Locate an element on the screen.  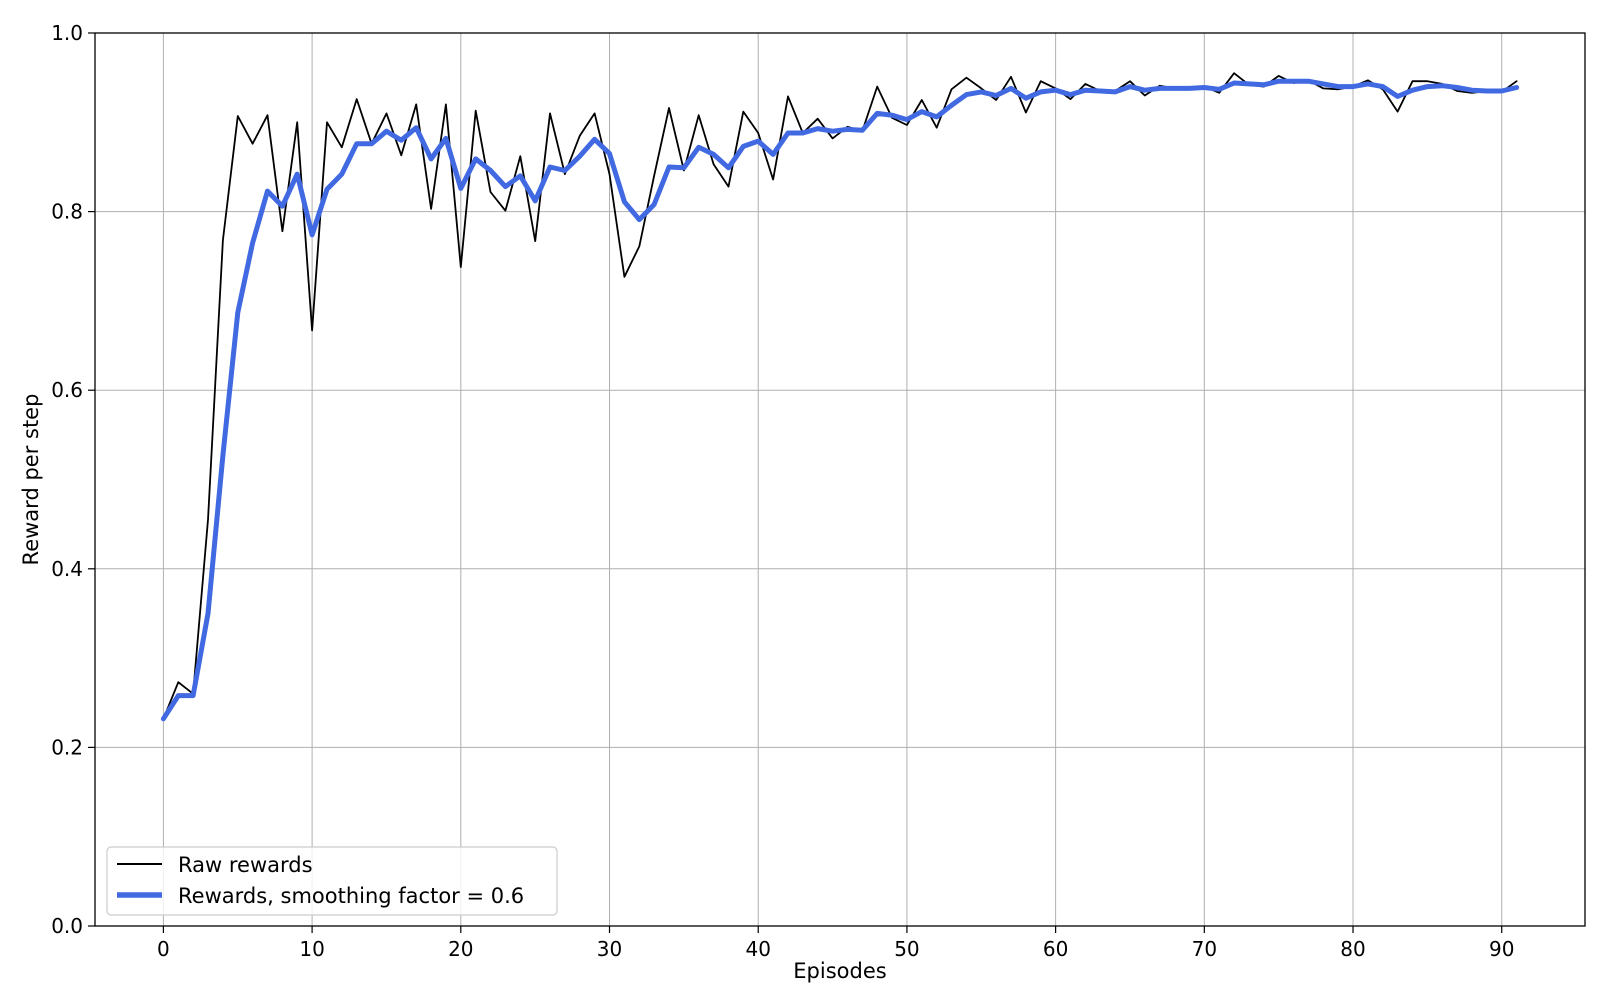
x-tick-label: 10 is located at coordinates (311, 949).